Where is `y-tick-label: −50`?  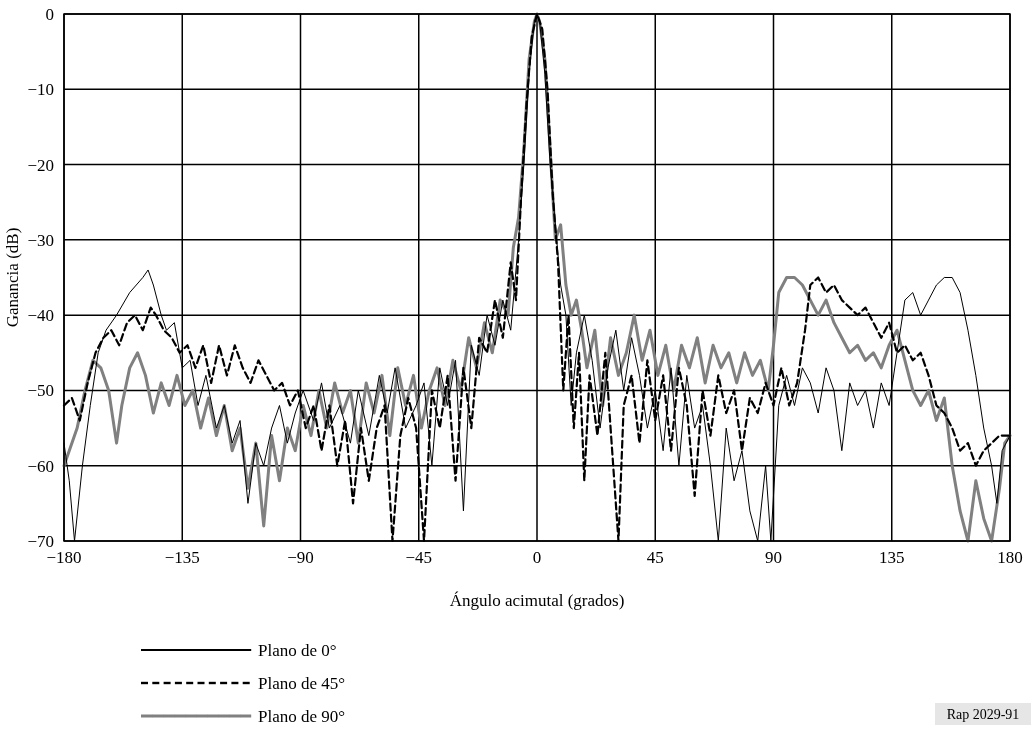
y-tick-label: −50 is located at coordinates (40, 391).